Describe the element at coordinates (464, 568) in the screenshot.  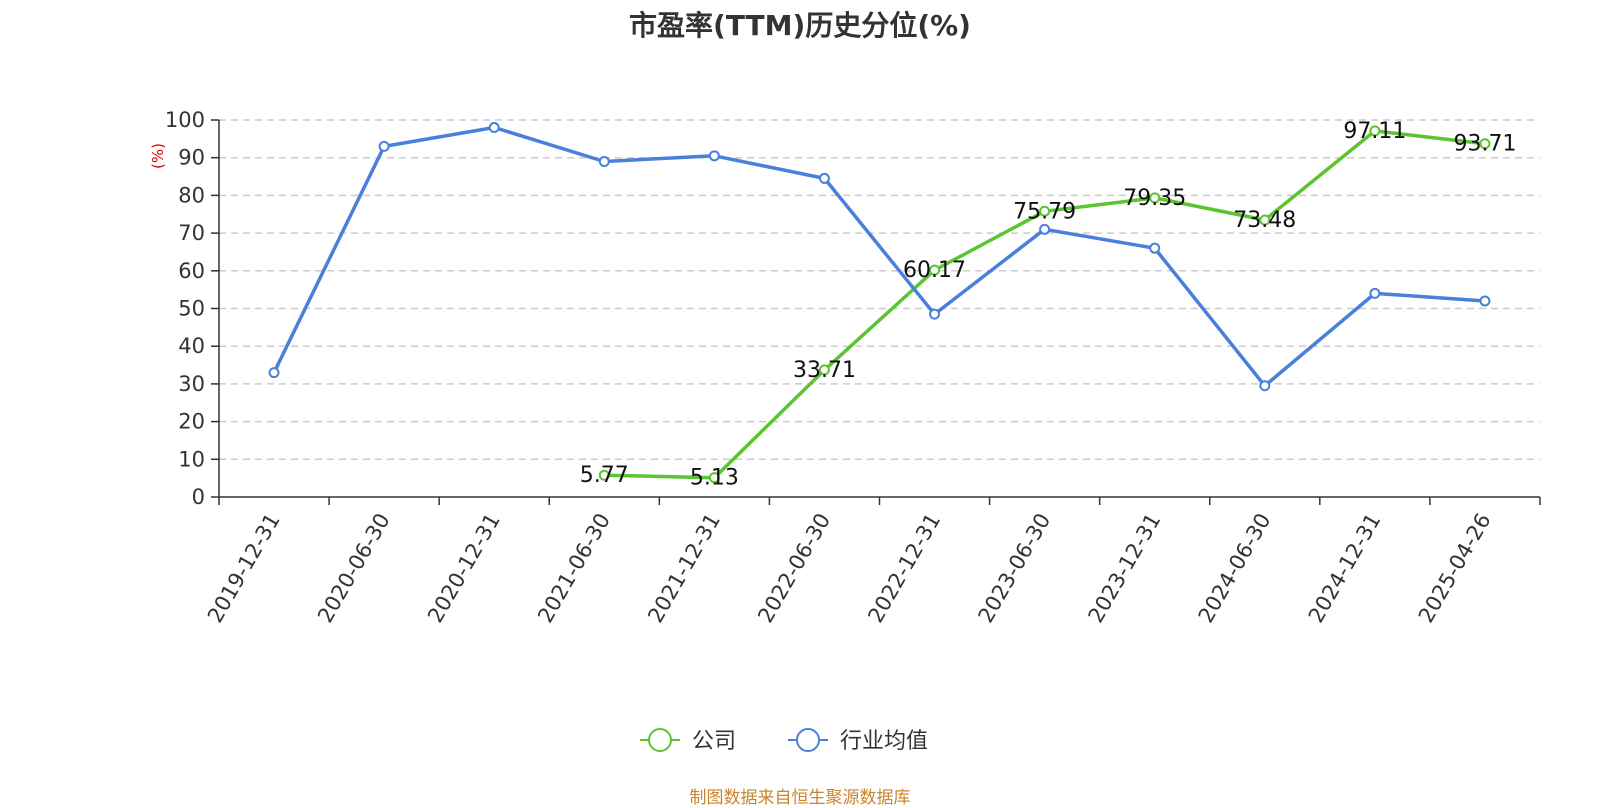
I see `x-tick-label: 2020-12-31` at that location.